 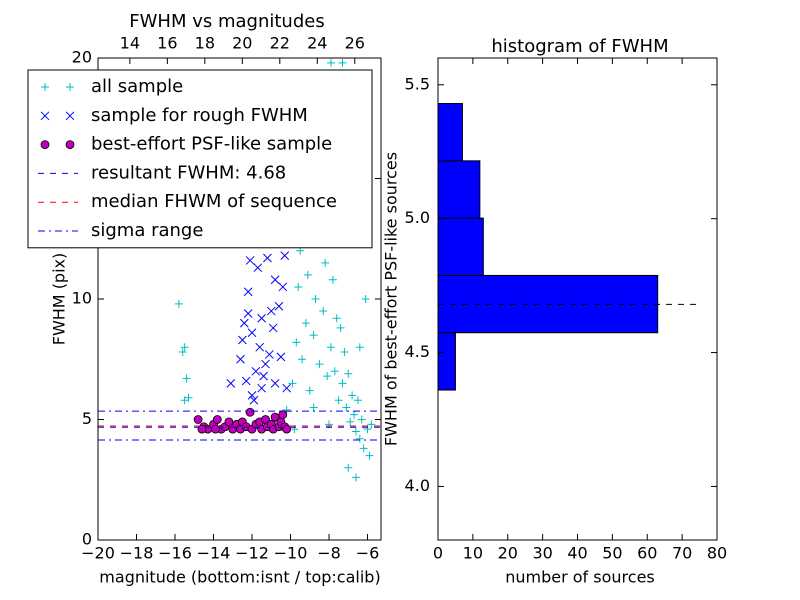 What do you see at coordinates (391, 299) in the screenshot?
I see `y-axis-label: FWHM of best-effort PSF-like sources` at bounding box center [391, 299].